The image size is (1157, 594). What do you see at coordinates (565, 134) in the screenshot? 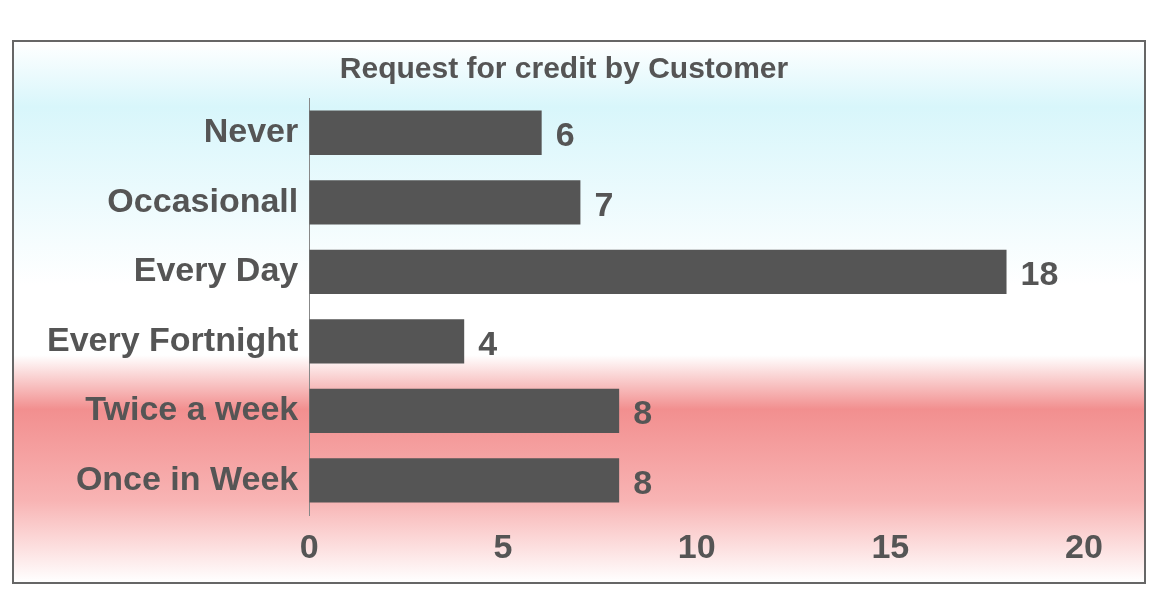
I see `data-label: 6` at bounding box center [565, 134].